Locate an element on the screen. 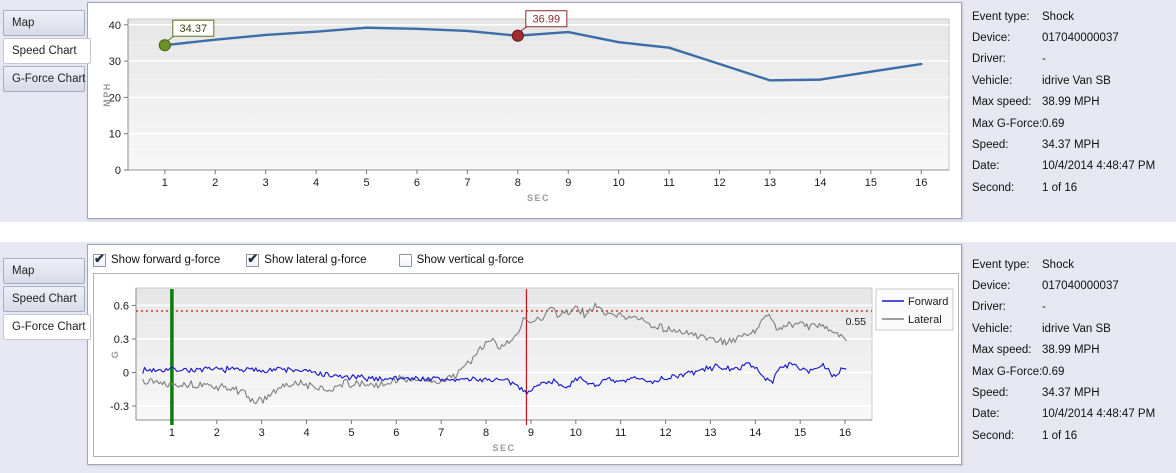  legend-label: Forward is located at coordinates (928, 302).